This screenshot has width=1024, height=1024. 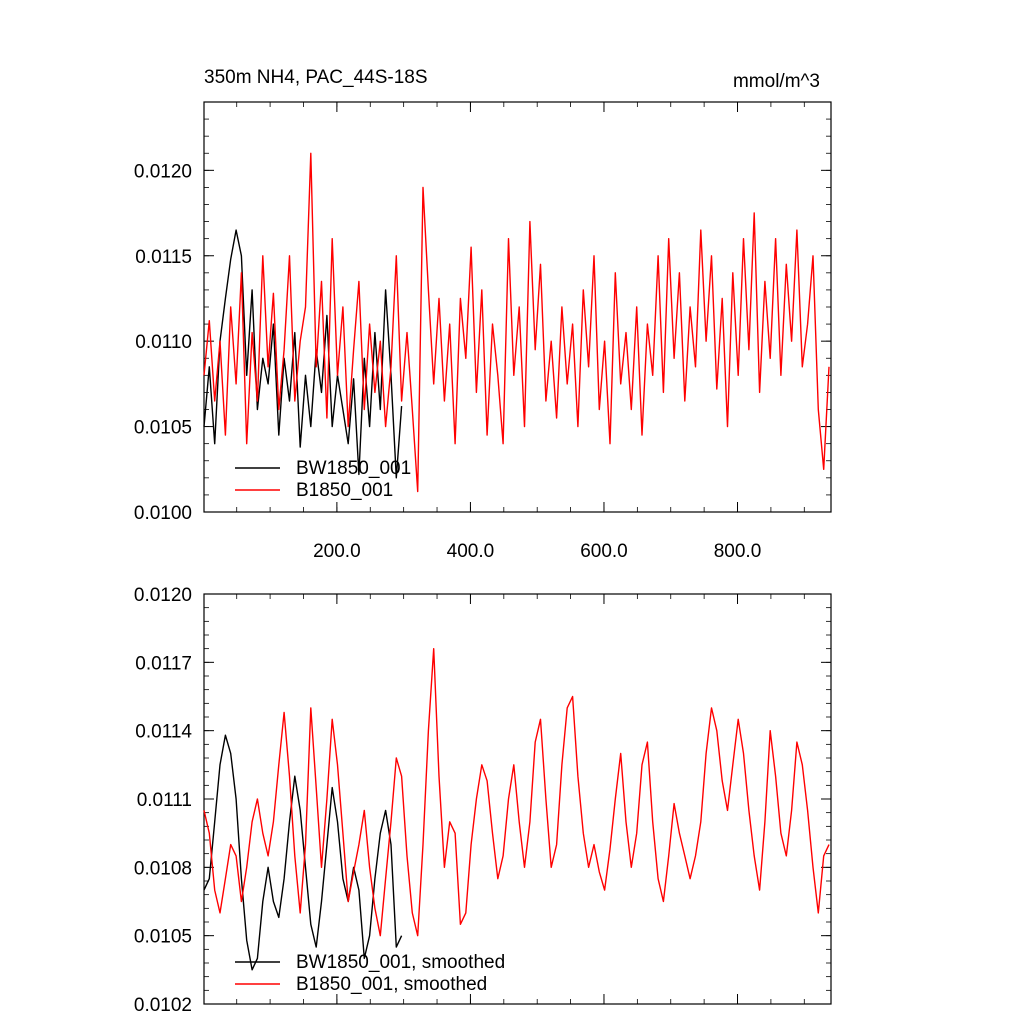 What do you see at coordinates (163, 1005) in the screenshot?
I see `y-tick-label: 0.0102` at bounding box center [163, 1005].